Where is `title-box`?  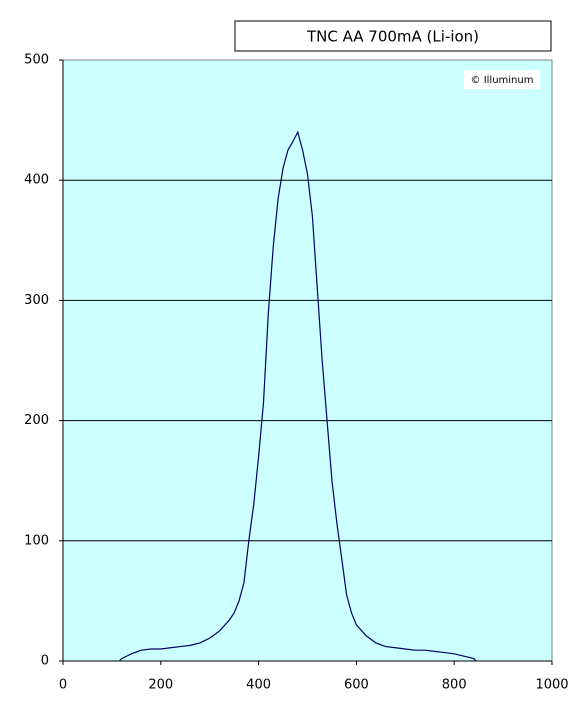 title-box is located at coordinates (393, 36).